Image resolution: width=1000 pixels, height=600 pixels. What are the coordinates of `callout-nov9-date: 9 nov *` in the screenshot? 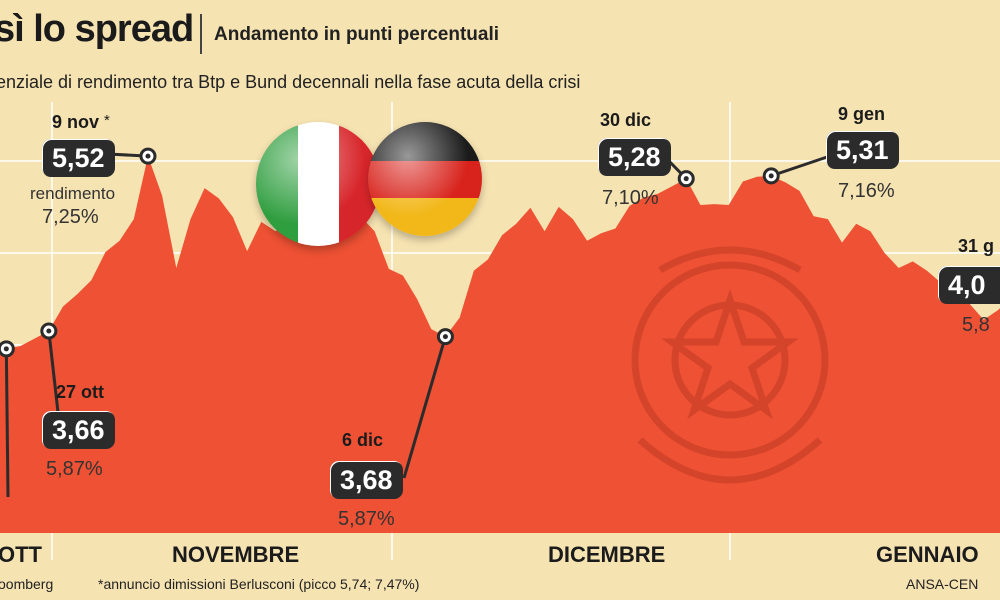 It's located at (81, 122).